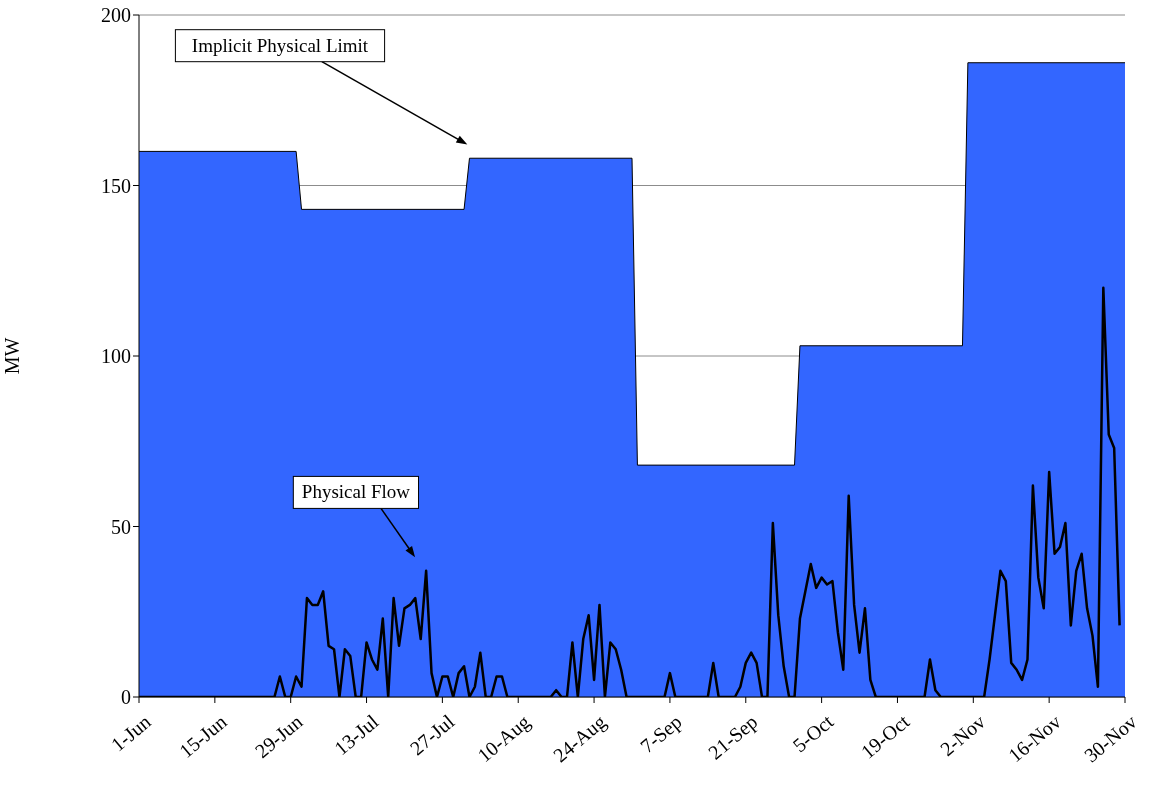 Image resolution: width=1170 pixels, height=792 pixels. Describe the element at coordinates (280, 45) in the screenshot. I see `annotation: Implicit Physical Limit` at that location.